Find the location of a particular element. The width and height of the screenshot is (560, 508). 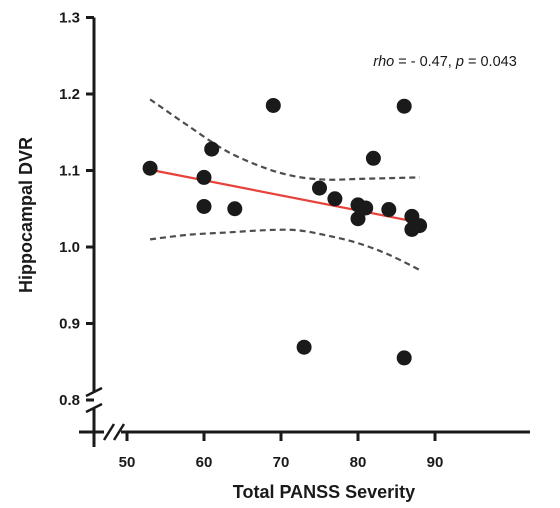

x-tick-label: 90 is located at coordinates (435, 462).